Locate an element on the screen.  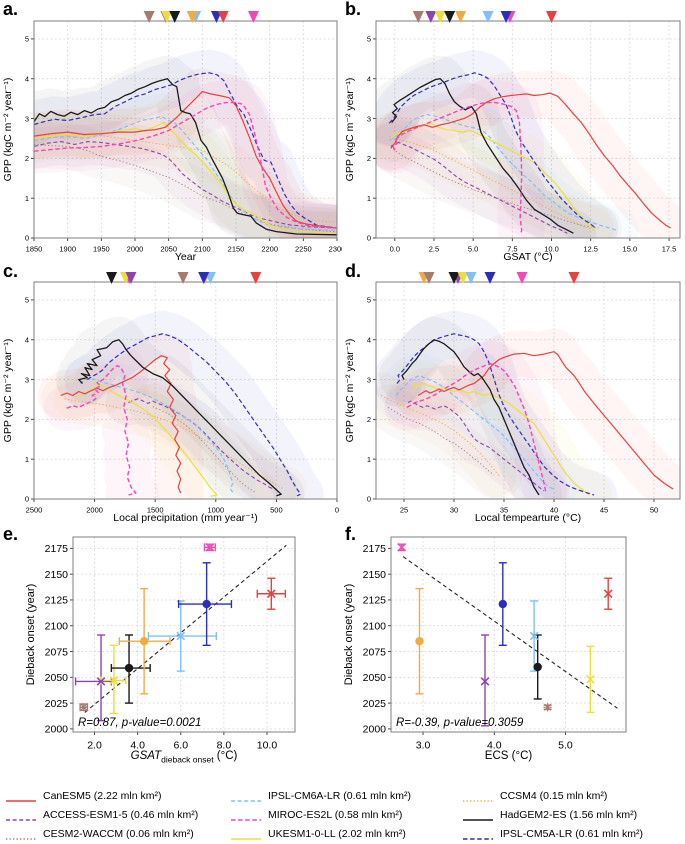
svg-text: 7.5 is located at coordinates (512, 249).